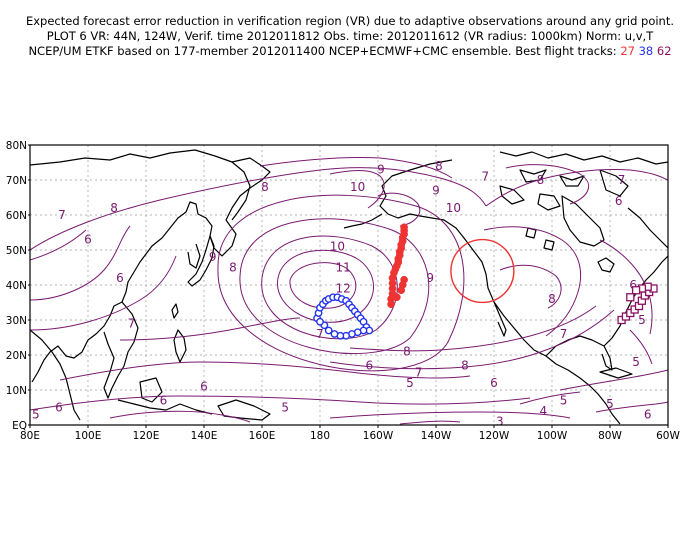  Describe the element at coordinates (436, 436) in the screenshot. I see `lon-tick-label: 140W` at that location.